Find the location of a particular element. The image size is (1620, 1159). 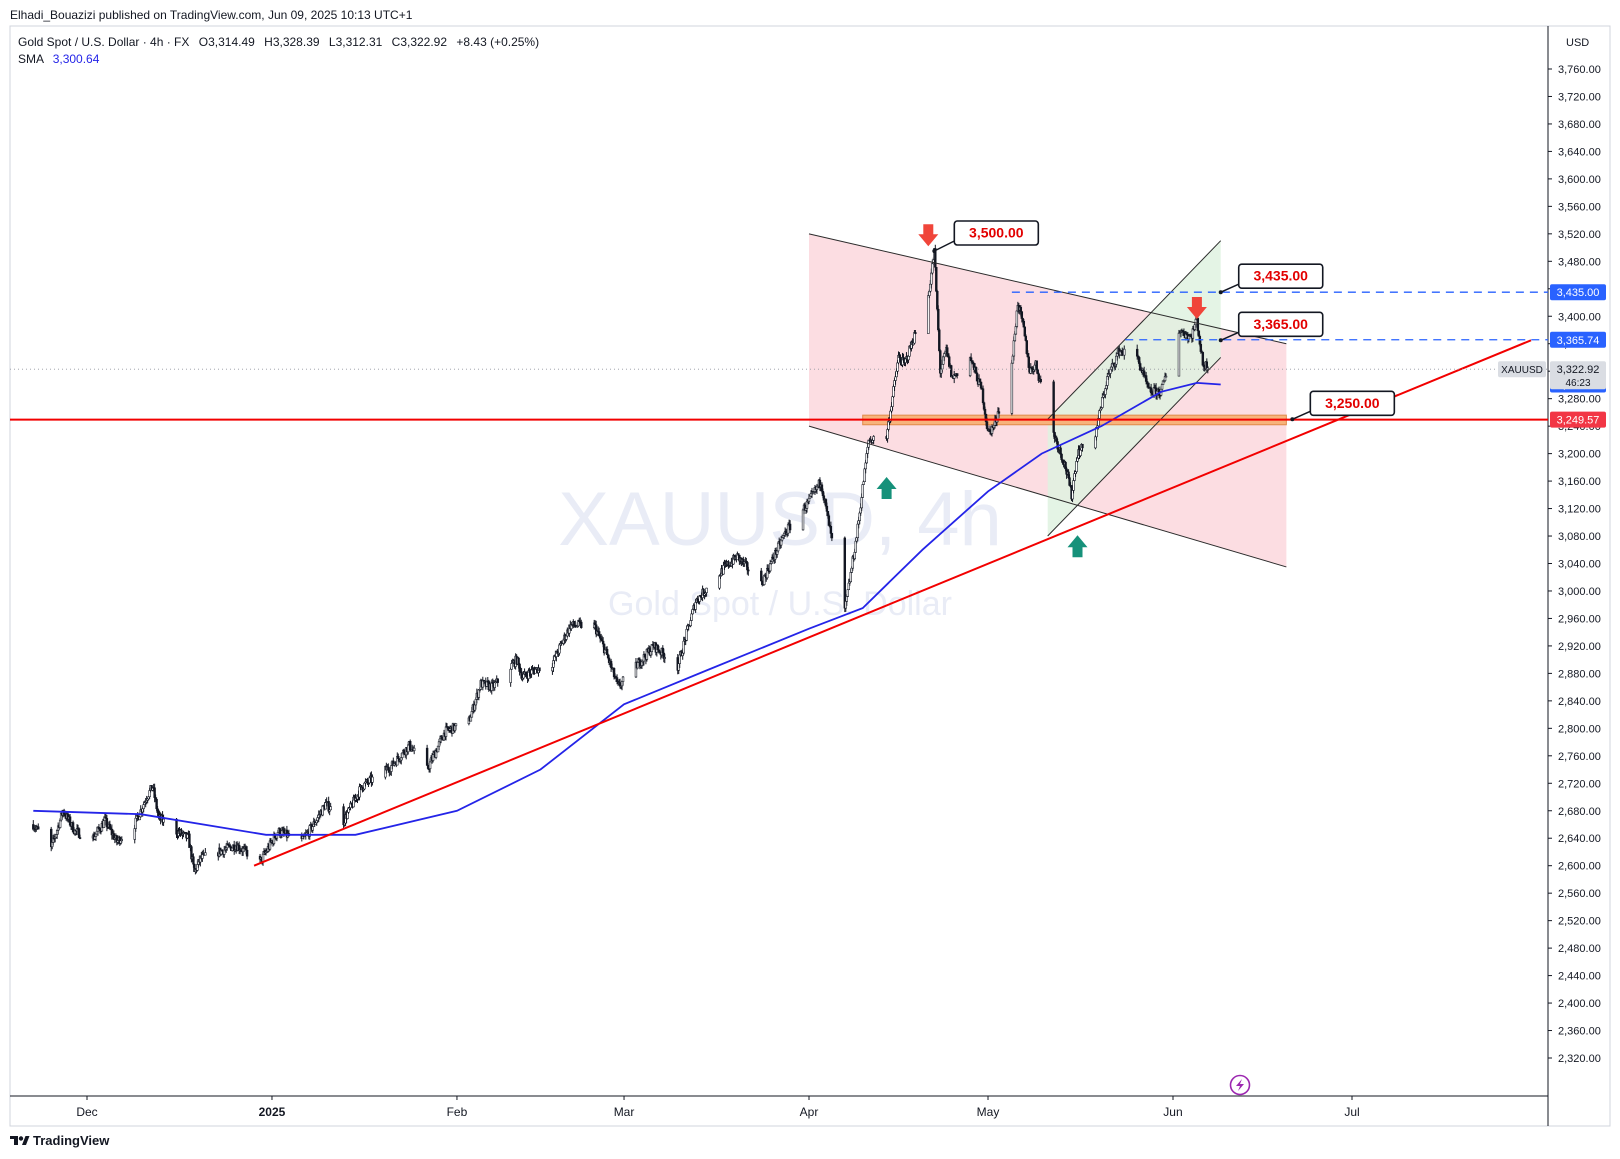

tradingview-logo: TradingView is located at coordinates (60, 1140).